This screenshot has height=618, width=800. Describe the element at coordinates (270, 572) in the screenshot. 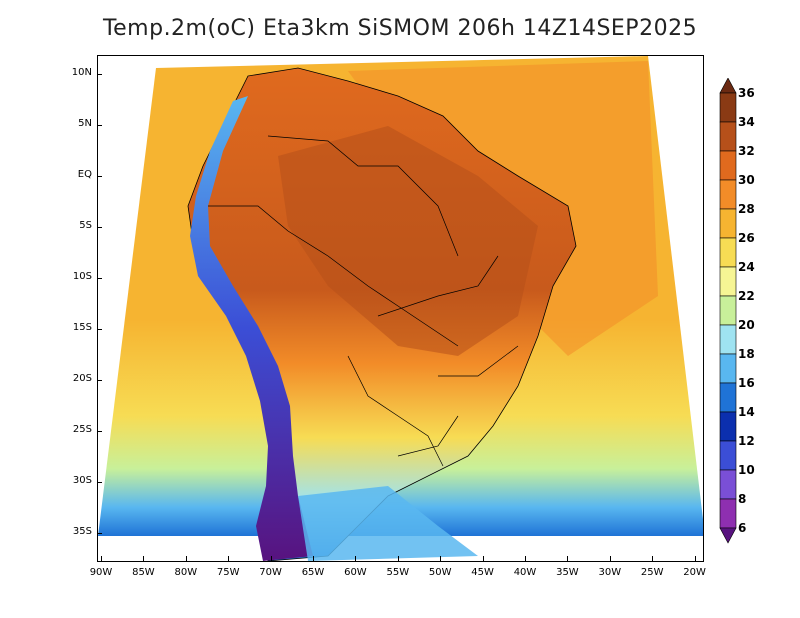

I see `longitude-label: 70W` at that location.